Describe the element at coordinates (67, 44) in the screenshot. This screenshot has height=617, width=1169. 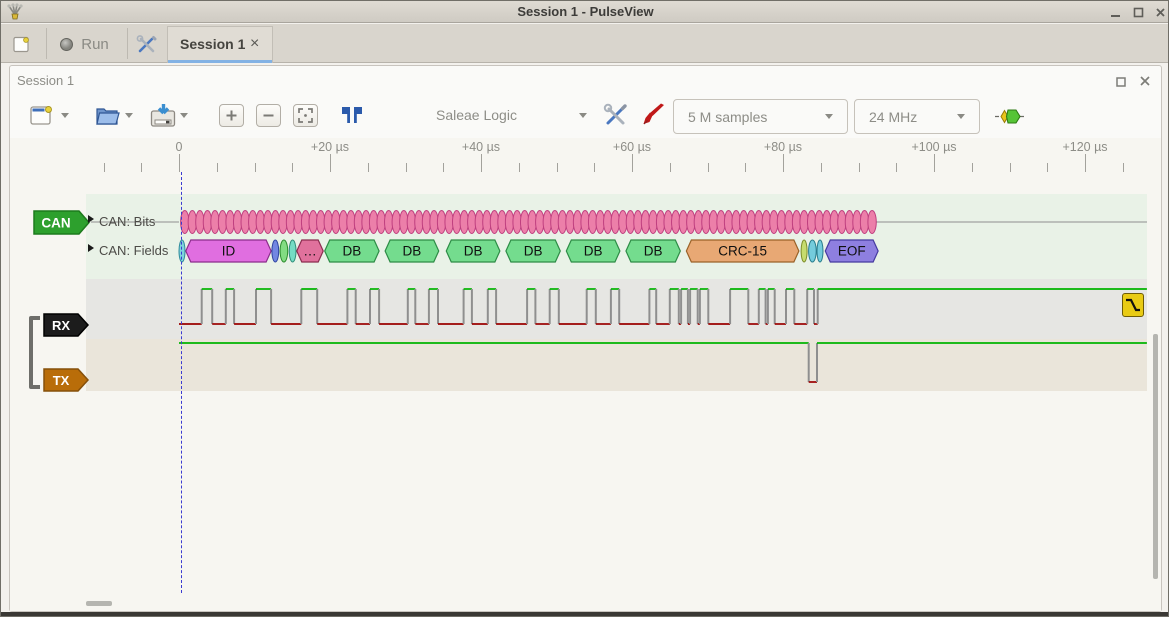
I see `run-state-icon` at that location.